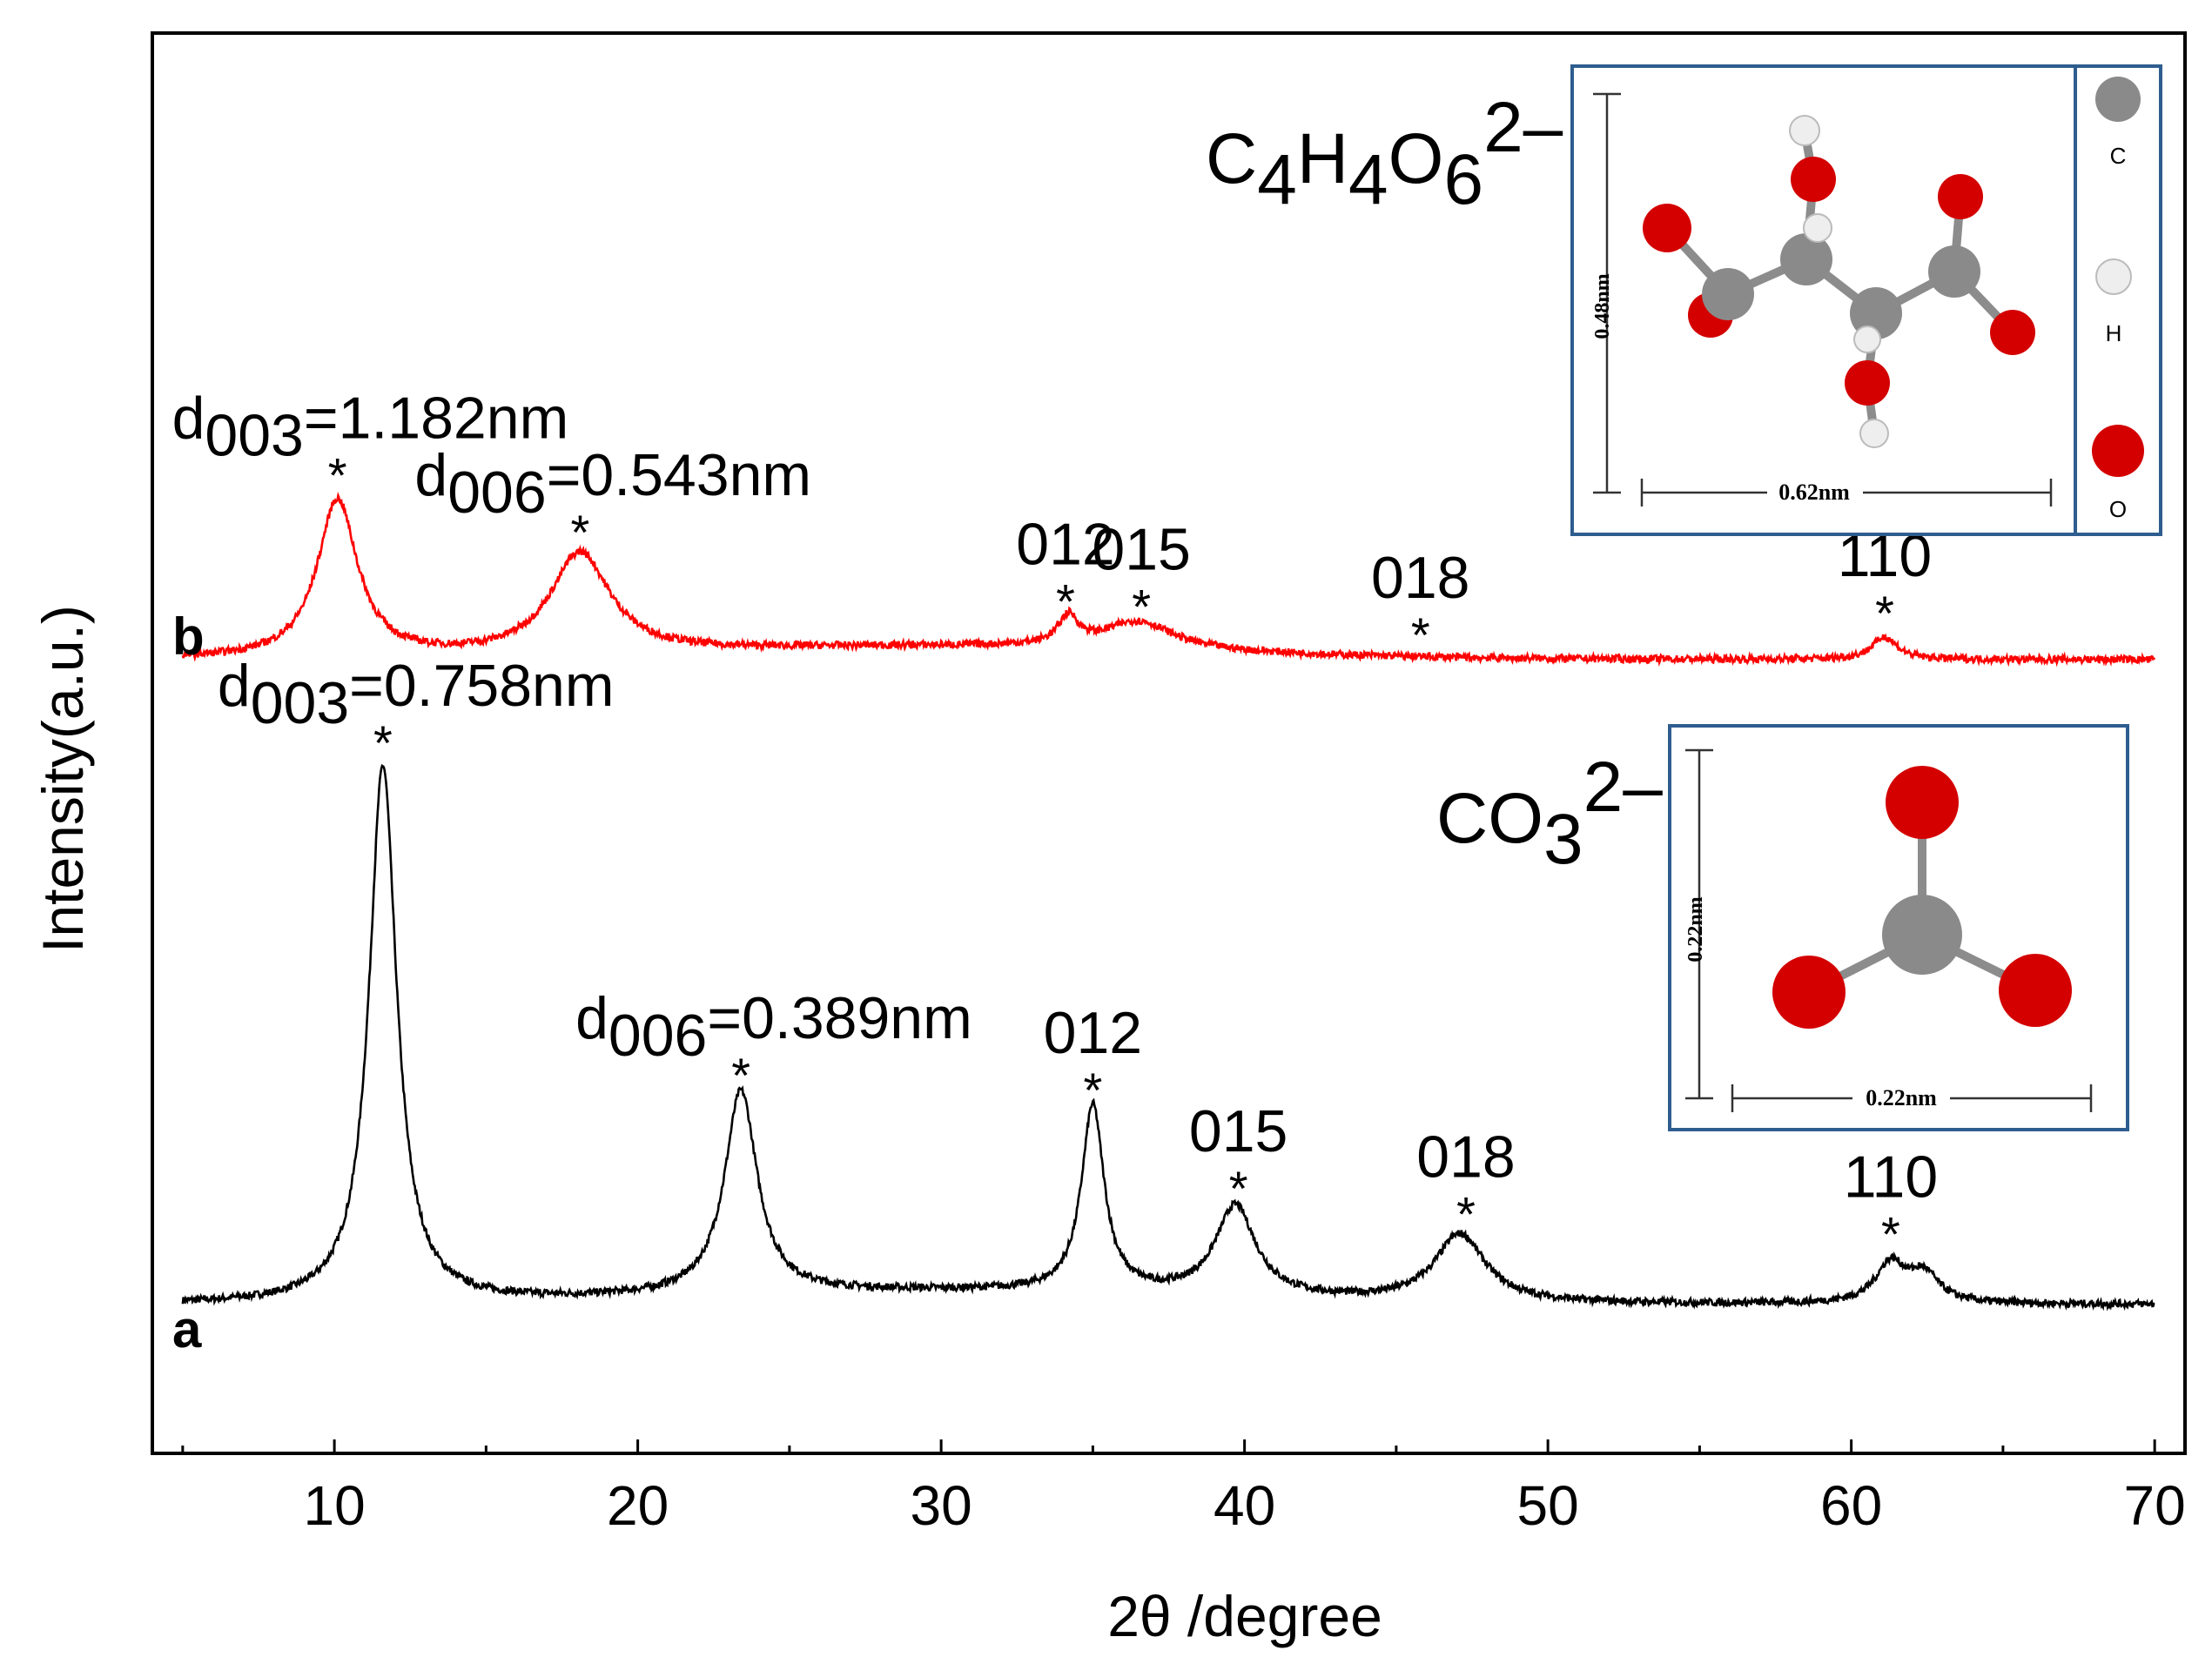 This screenshot has width=2212, height=1657. What do you see at coordinates (2118, 509) in the screenshot?
I see `legend-oxygen-label: O` at bounding box center [2118, 509].